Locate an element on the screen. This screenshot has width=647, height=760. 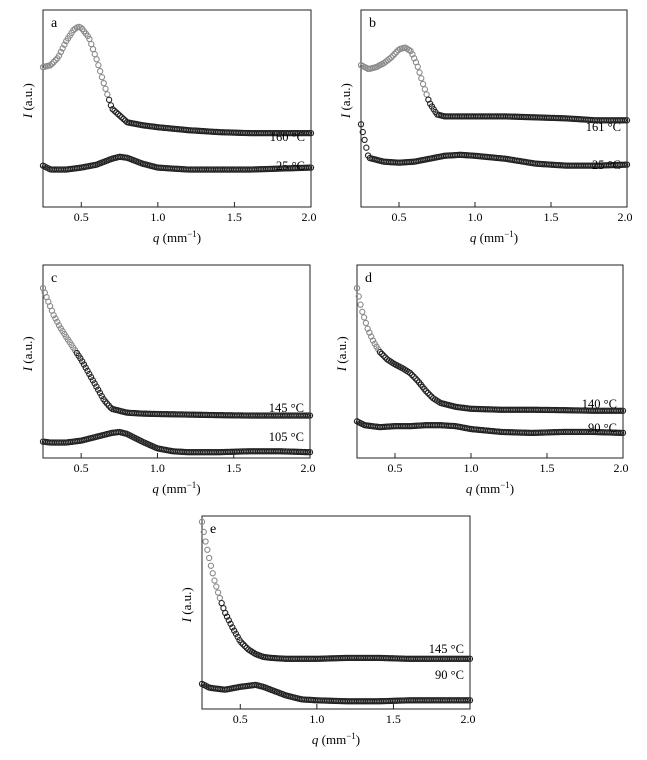
panel-letter: c is located at coordinates (54, 278).